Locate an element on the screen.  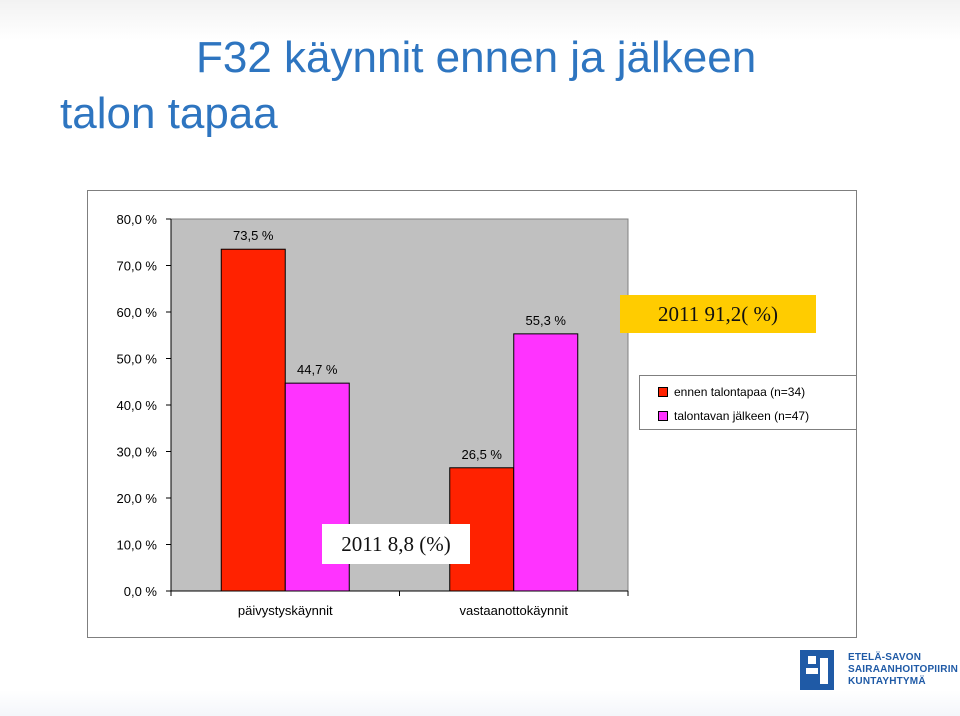
y-tick-label: 0,0 % is located at coordinates (141, 591).